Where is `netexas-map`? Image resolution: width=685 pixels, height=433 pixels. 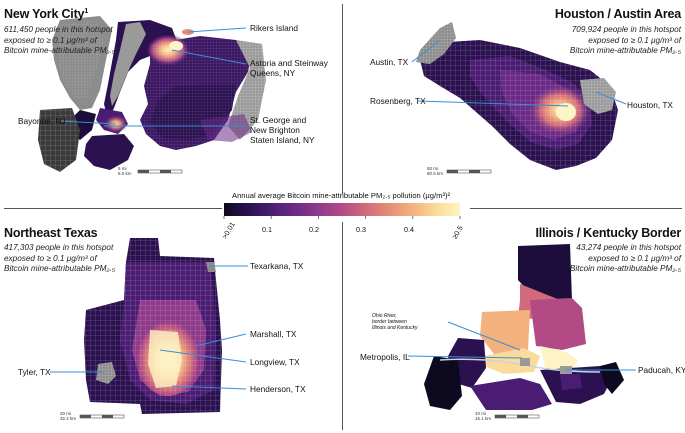
netexas-map is located at coordinates (153, 326).